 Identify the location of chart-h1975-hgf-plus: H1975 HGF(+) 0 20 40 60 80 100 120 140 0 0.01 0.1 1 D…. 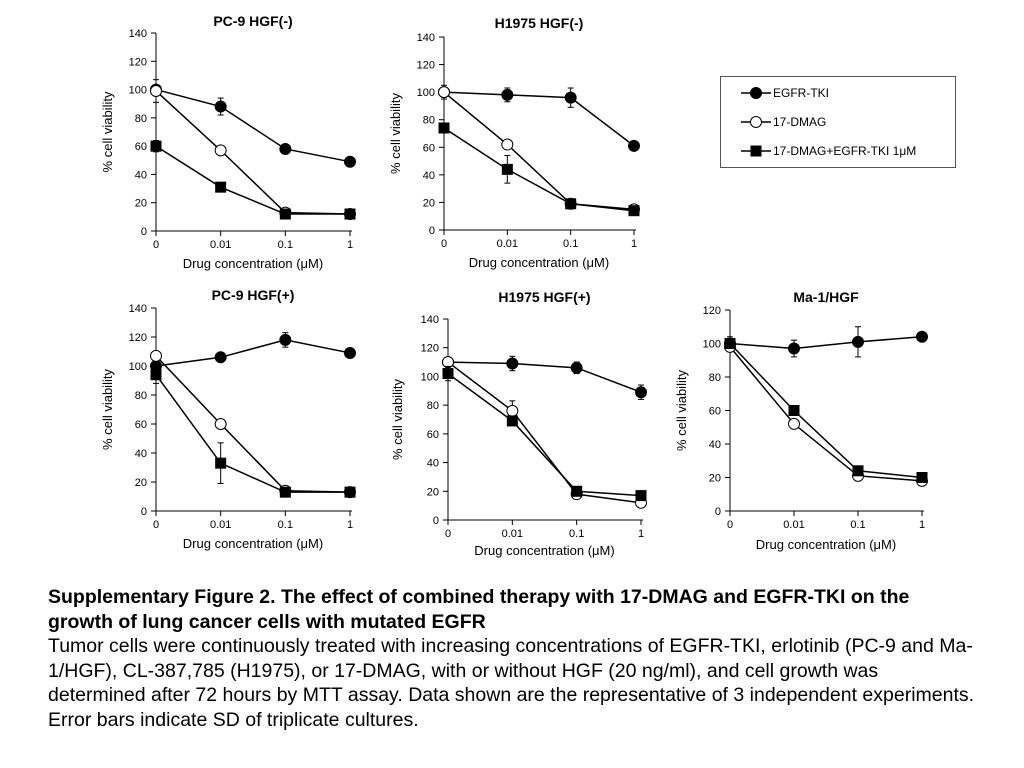
(540, 420).